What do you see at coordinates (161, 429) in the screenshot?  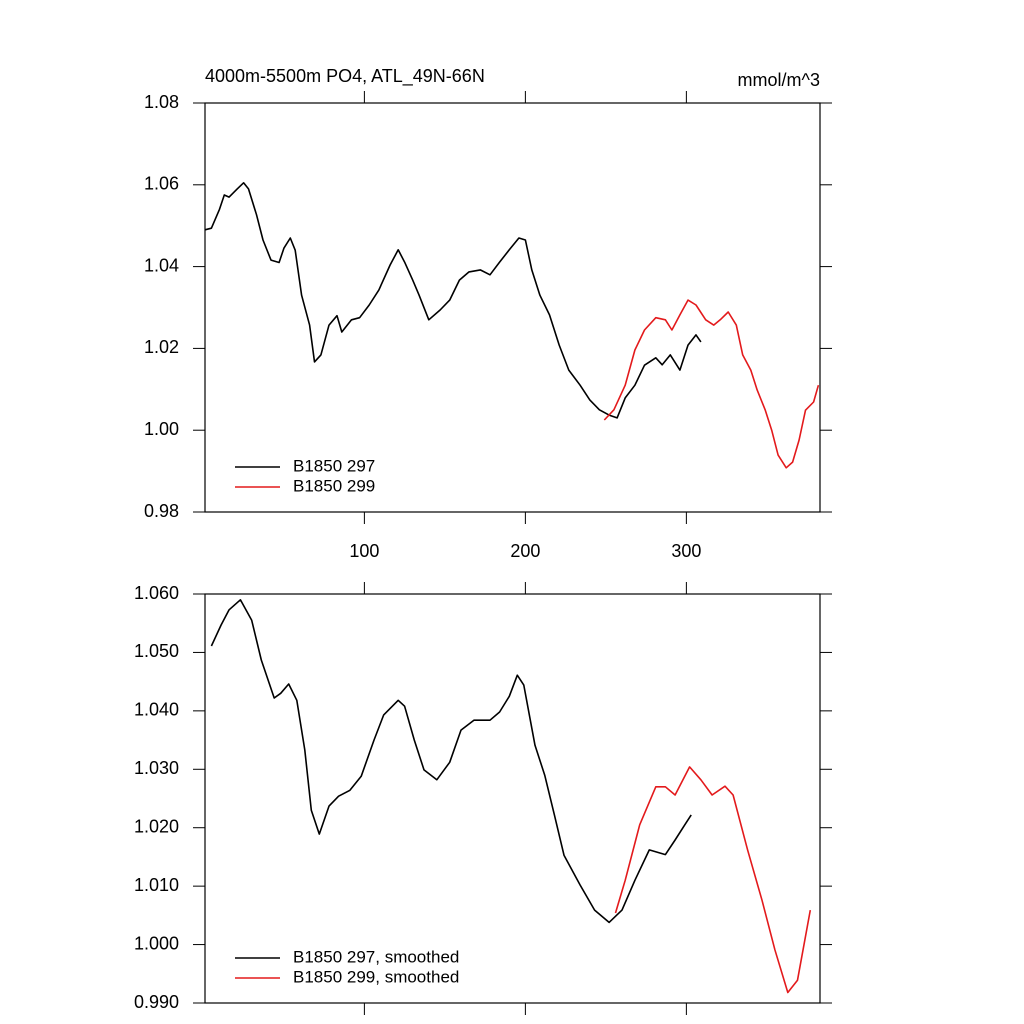 I see `y-tick-label: 1.00` at bounding box center [161, 429].